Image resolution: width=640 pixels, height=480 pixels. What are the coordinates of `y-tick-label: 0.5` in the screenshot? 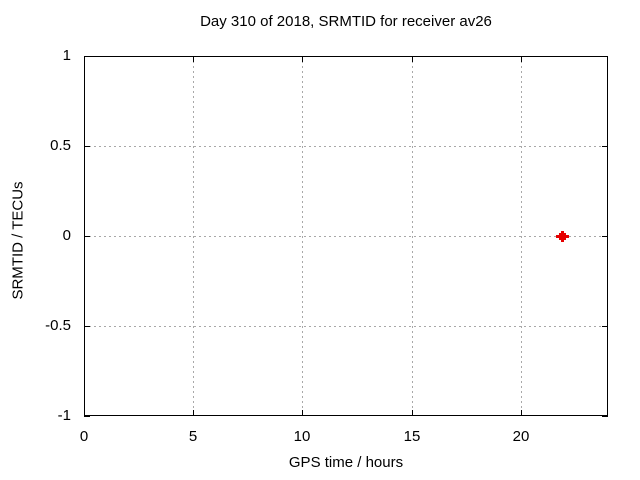 It's located at (60, 145).